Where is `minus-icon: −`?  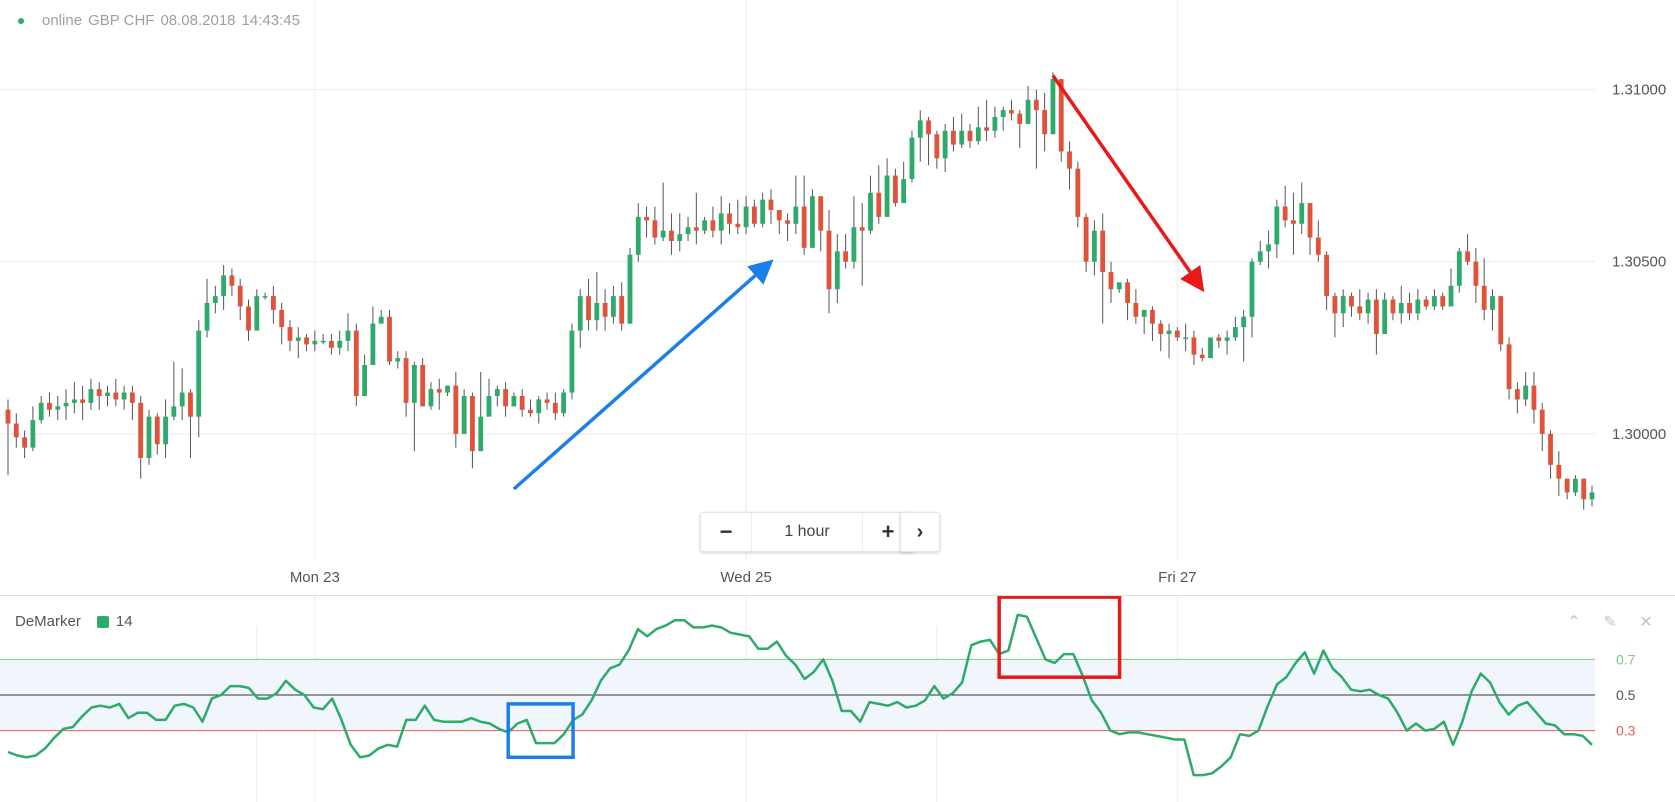
minus-icon: − is located at coordinates (726, 531).